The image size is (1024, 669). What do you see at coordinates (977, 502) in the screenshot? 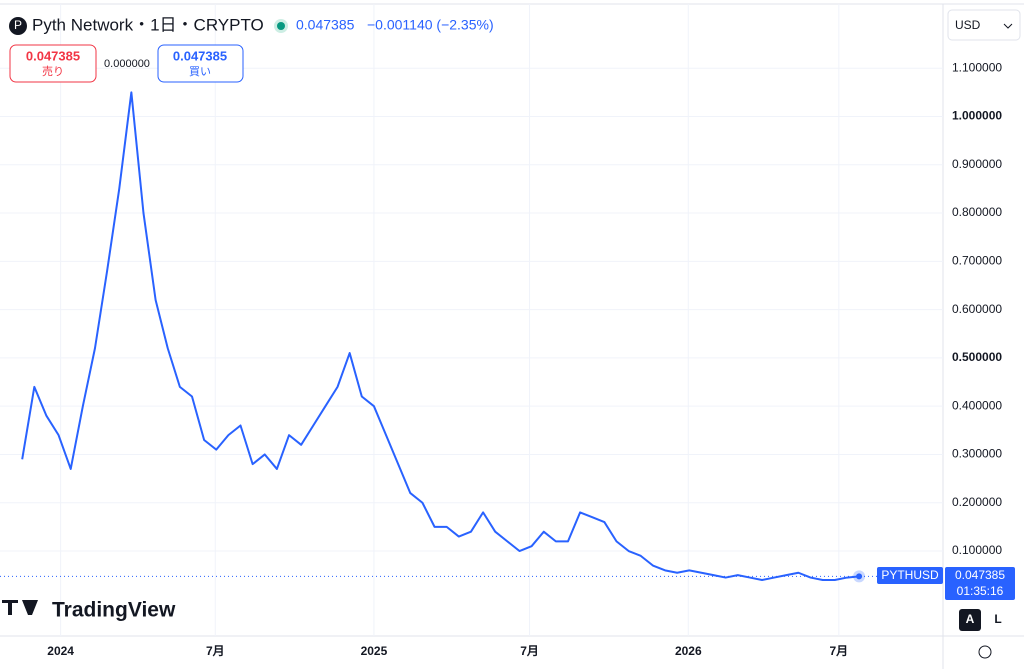
I see `y-tick-label: 0.200000` at bounding box center [977, 502].